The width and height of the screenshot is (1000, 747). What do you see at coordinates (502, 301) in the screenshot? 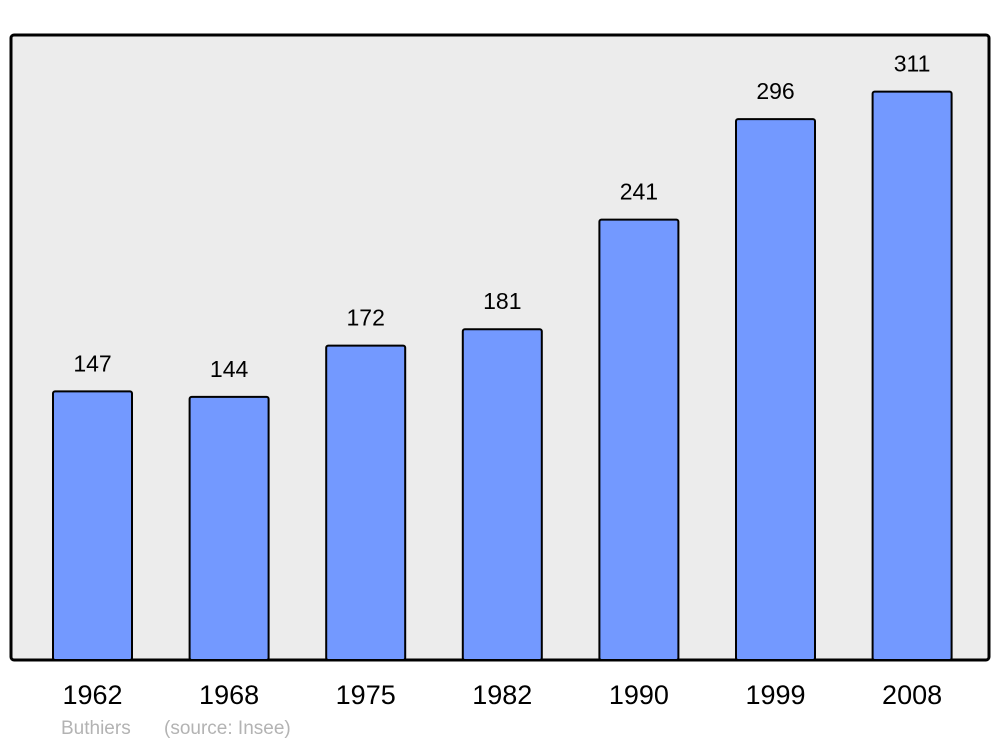
I see `data-label: 181` at bounding box center [502, 301].